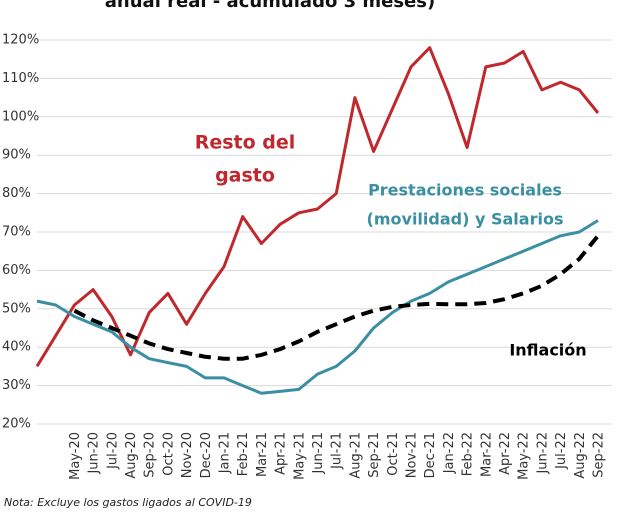 This screenshot has width=618, height=512. I want to click on x-tick-label: Jul-21, so click(337, 451).